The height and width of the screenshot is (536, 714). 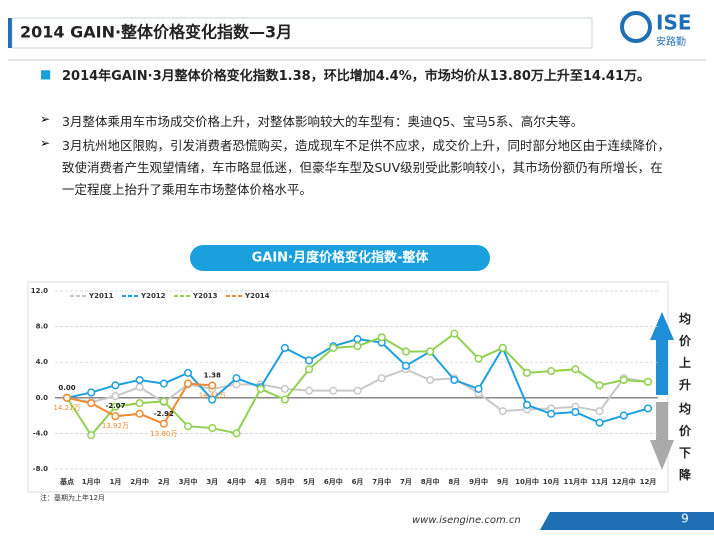 I want to click on data-label: 1.38, so click(x=212, y=376).